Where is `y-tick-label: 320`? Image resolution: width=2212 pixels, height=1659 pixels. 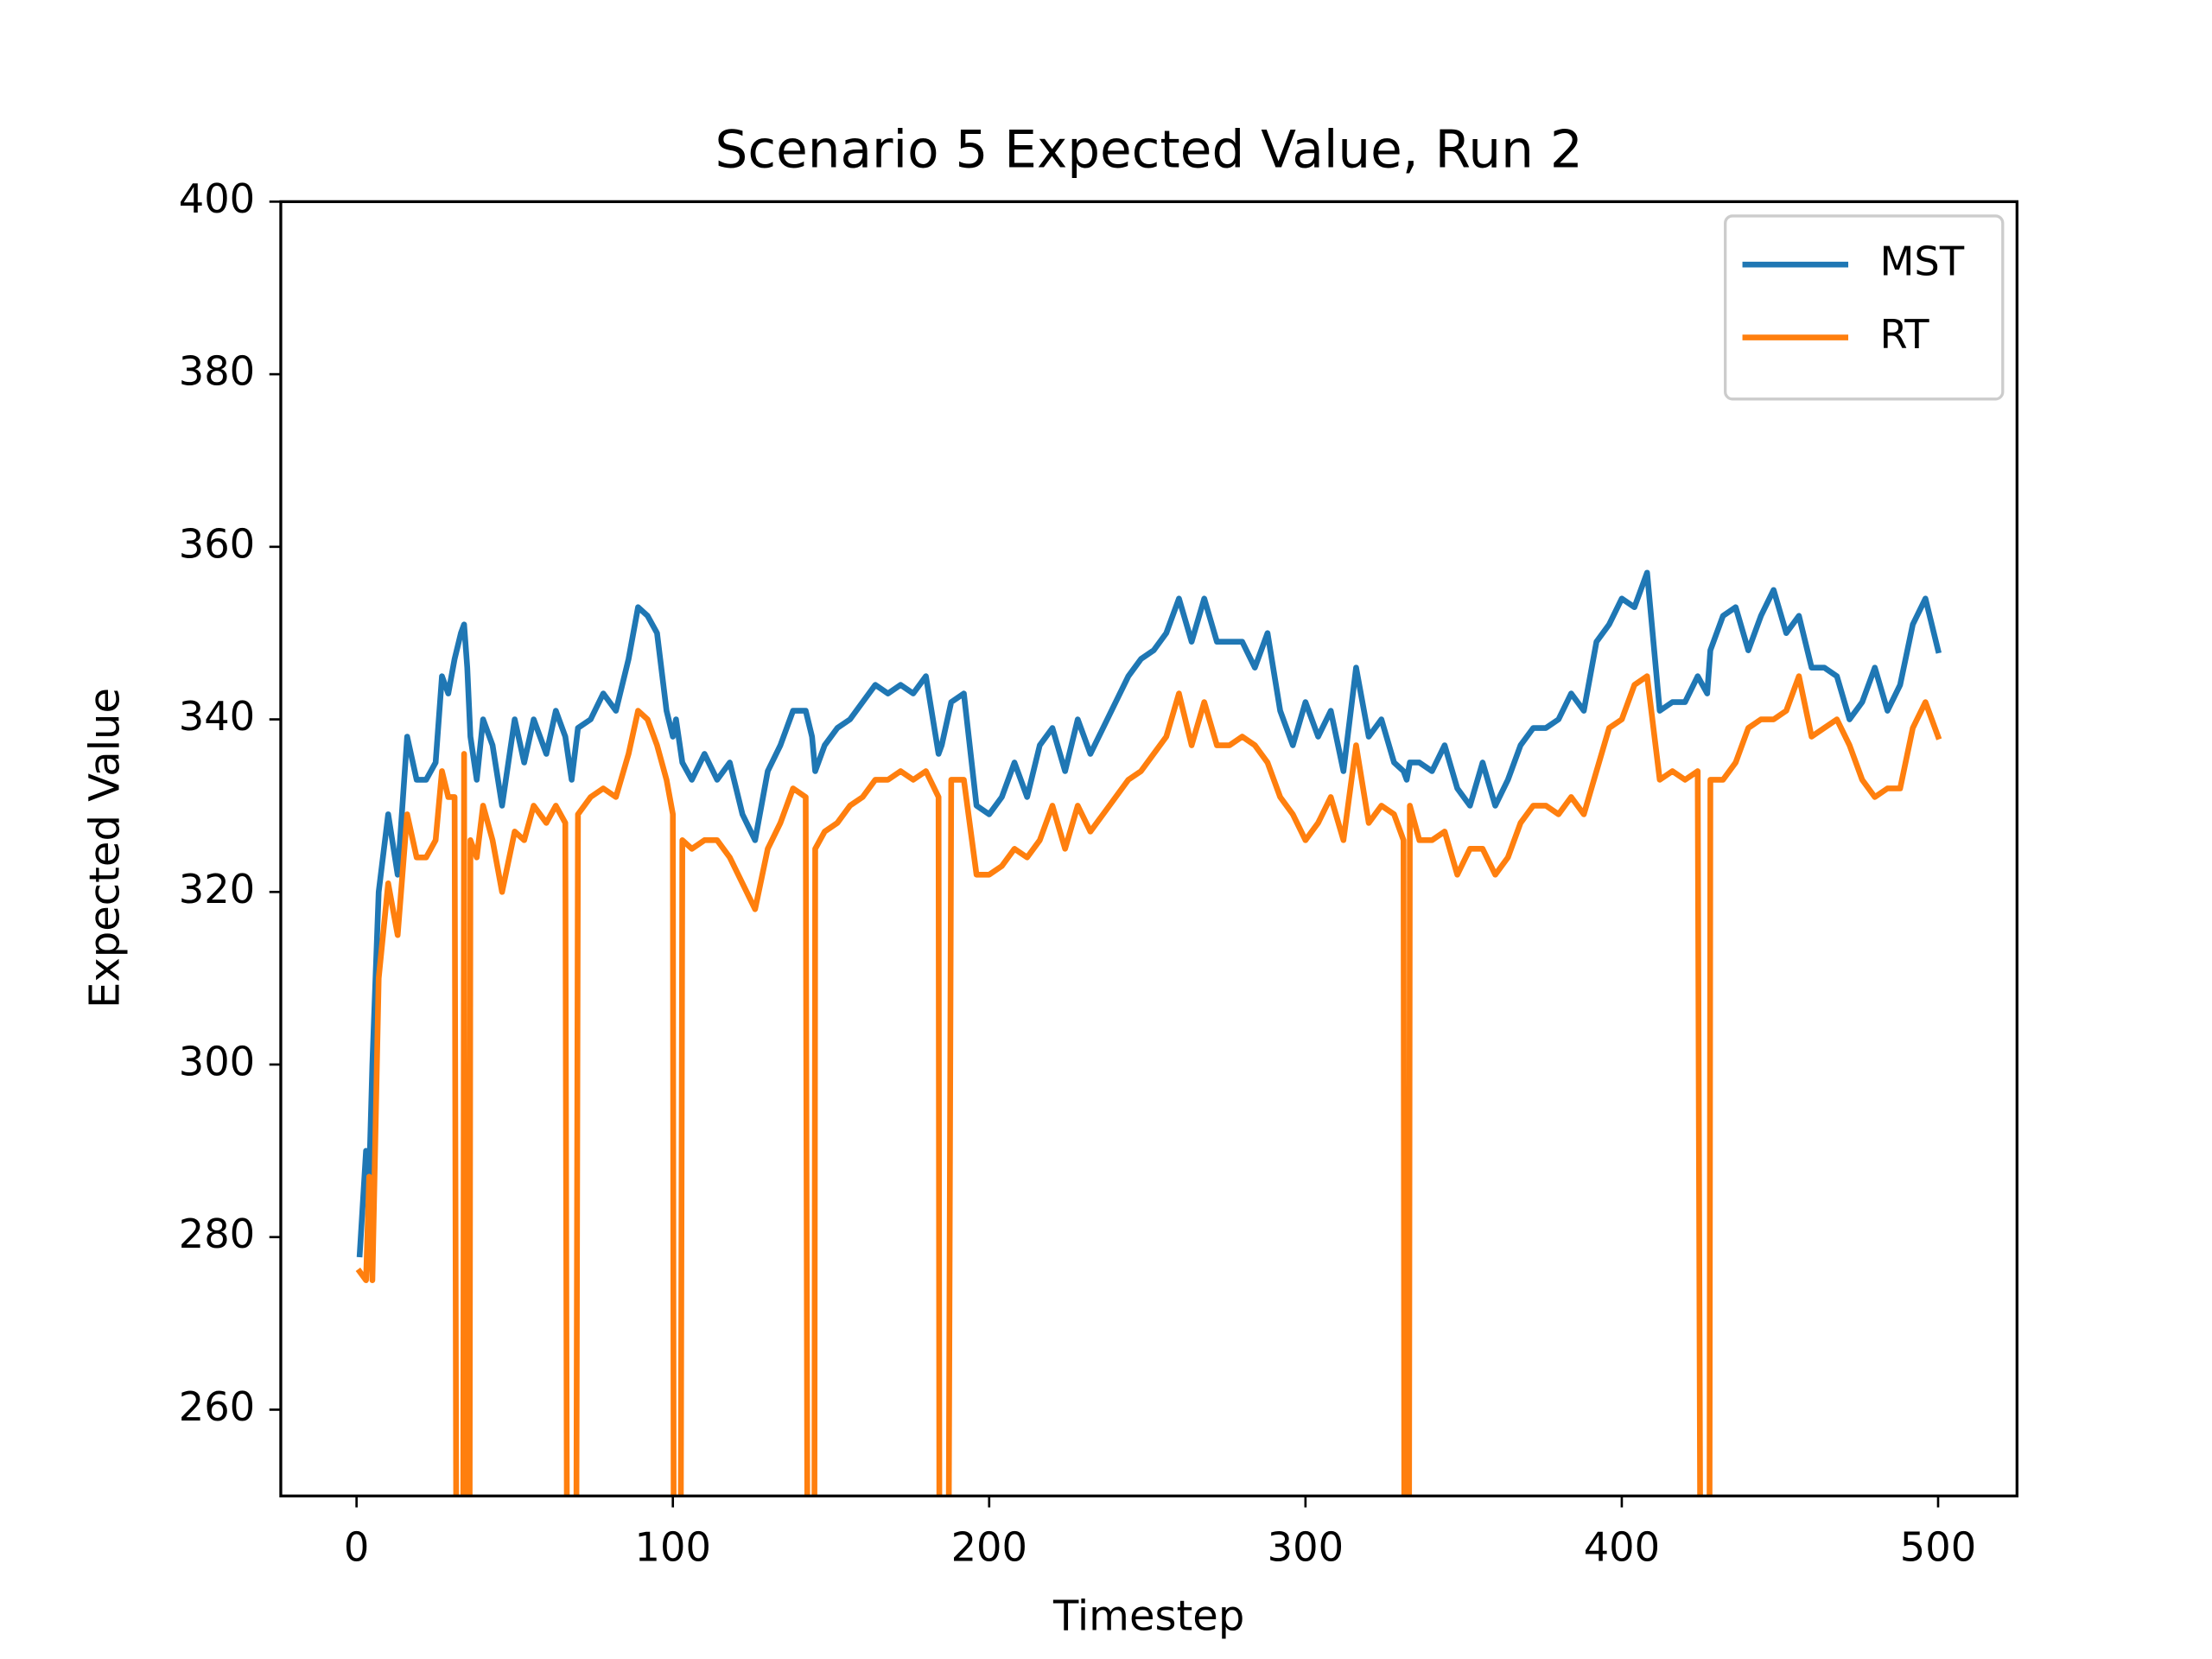
y-tick-label: 320 is located at coordinates (217, 889).